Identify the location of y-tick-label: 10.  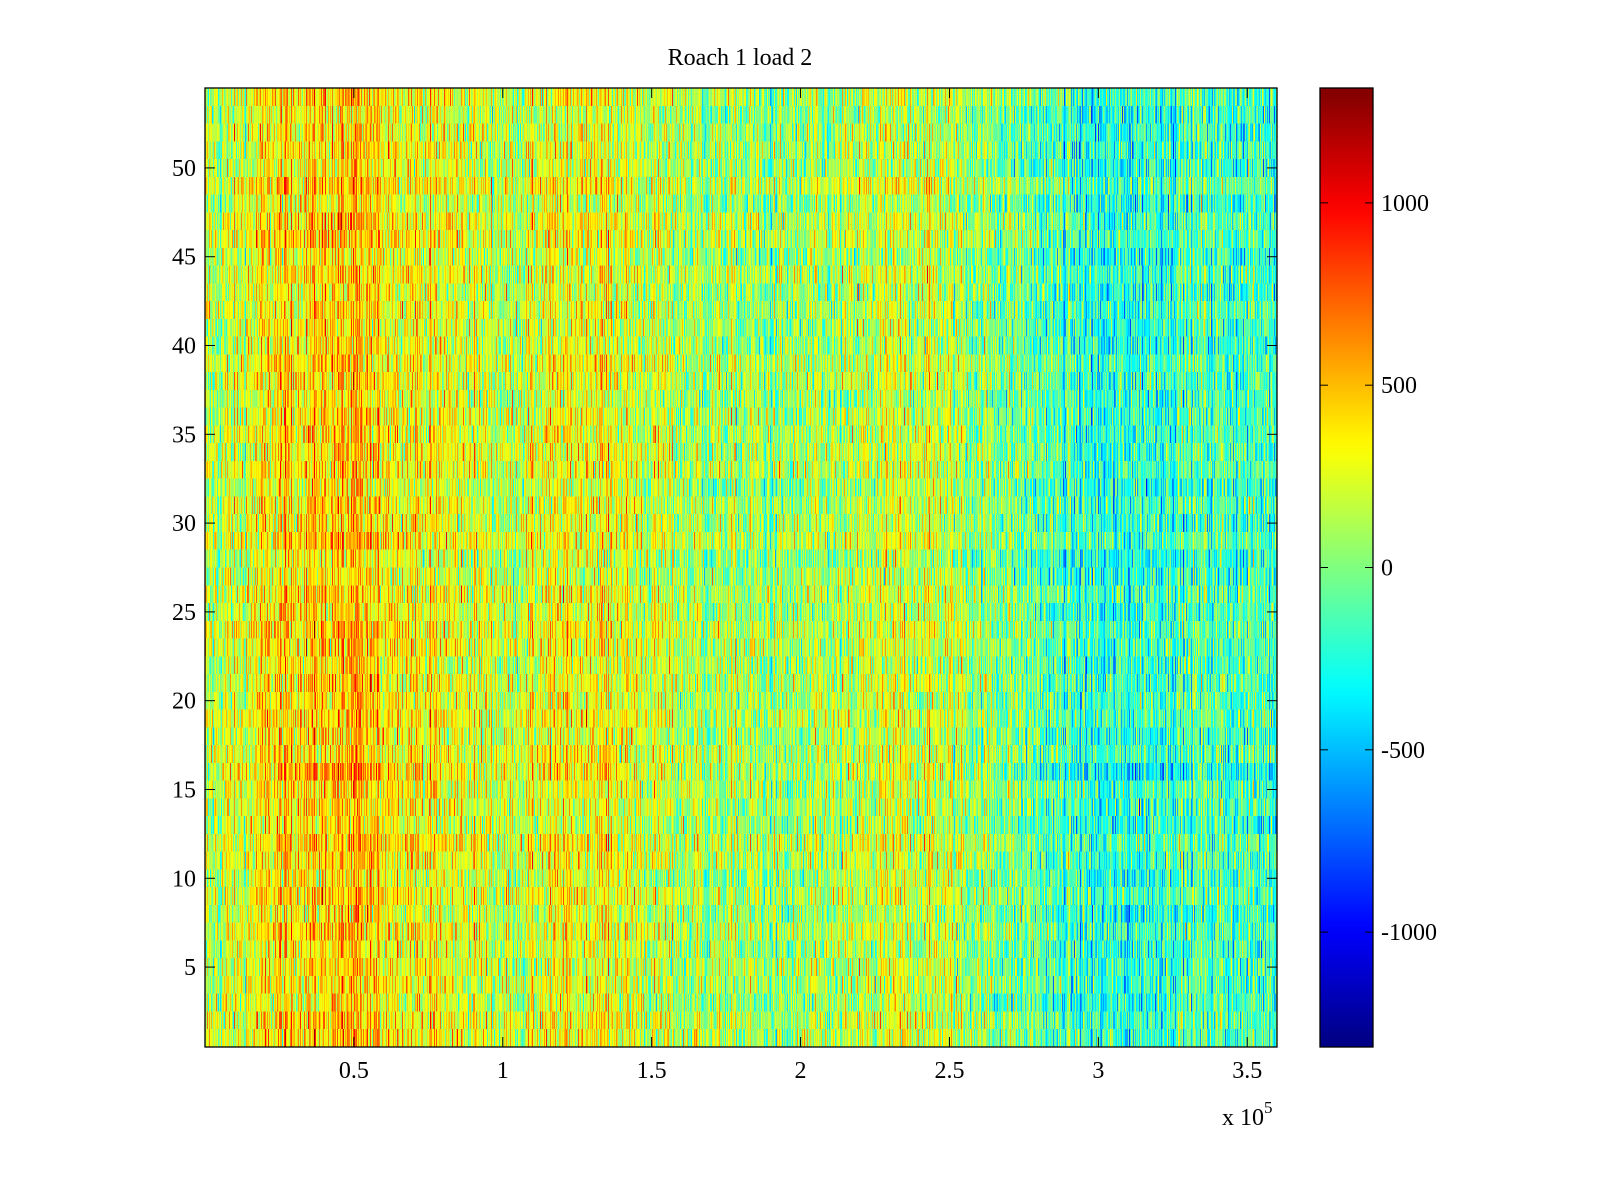
(184, 879).